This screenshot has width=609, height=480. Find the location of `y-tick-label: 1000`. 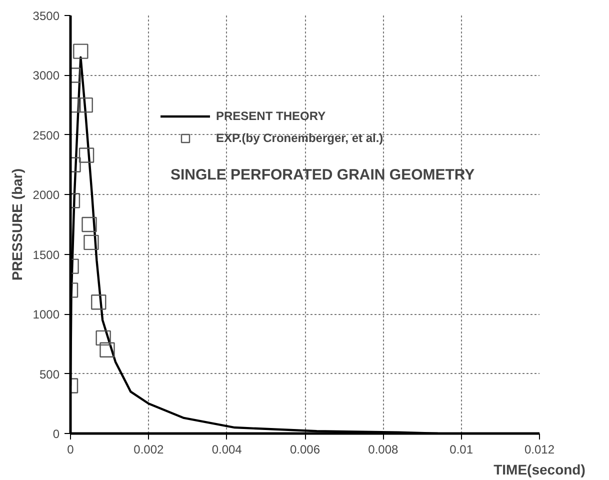

y-tick-label: 1000 is located at coordinates (46, 315).